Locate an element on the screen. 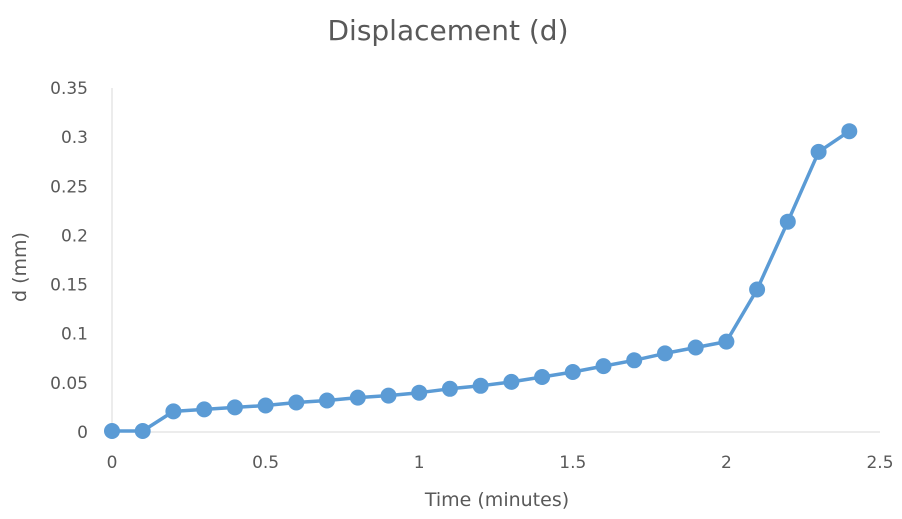 The width and height of the screenshot is (902, 519). y-tick-label: 0.35 is located at coordinates (69, 89).